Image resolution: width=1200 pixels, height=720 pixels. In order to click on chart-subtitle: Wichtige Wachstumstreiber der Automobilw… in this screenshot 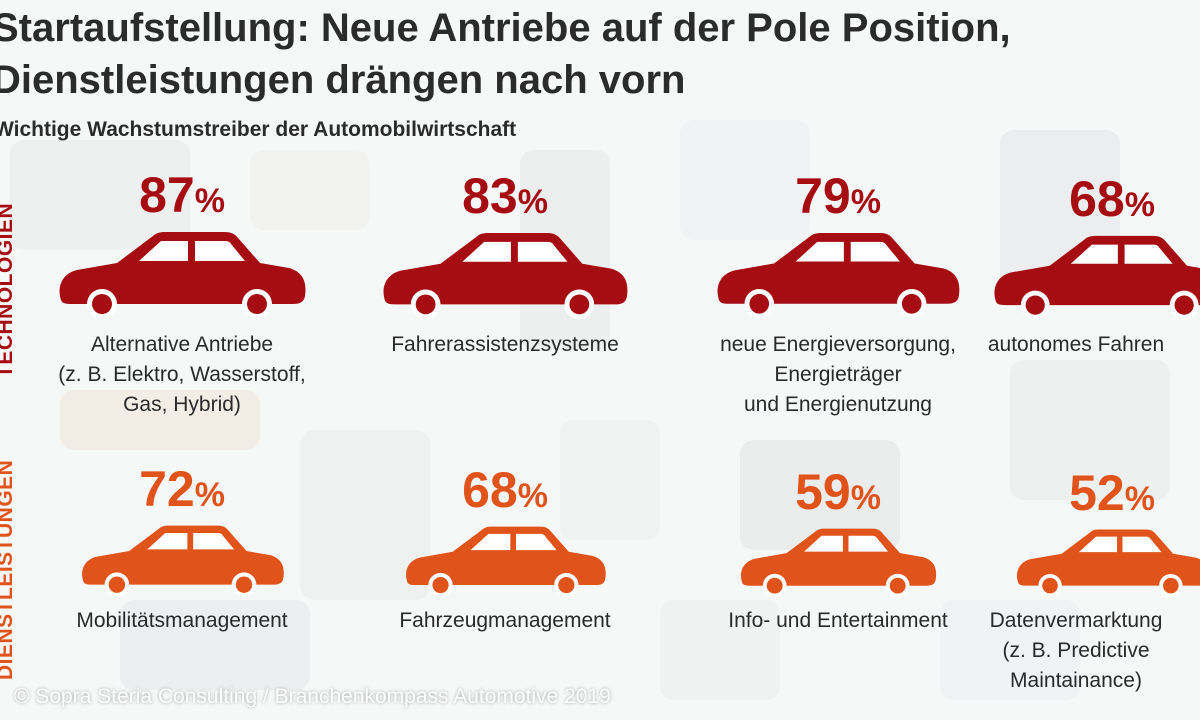, I will do `click(258, 129)`.